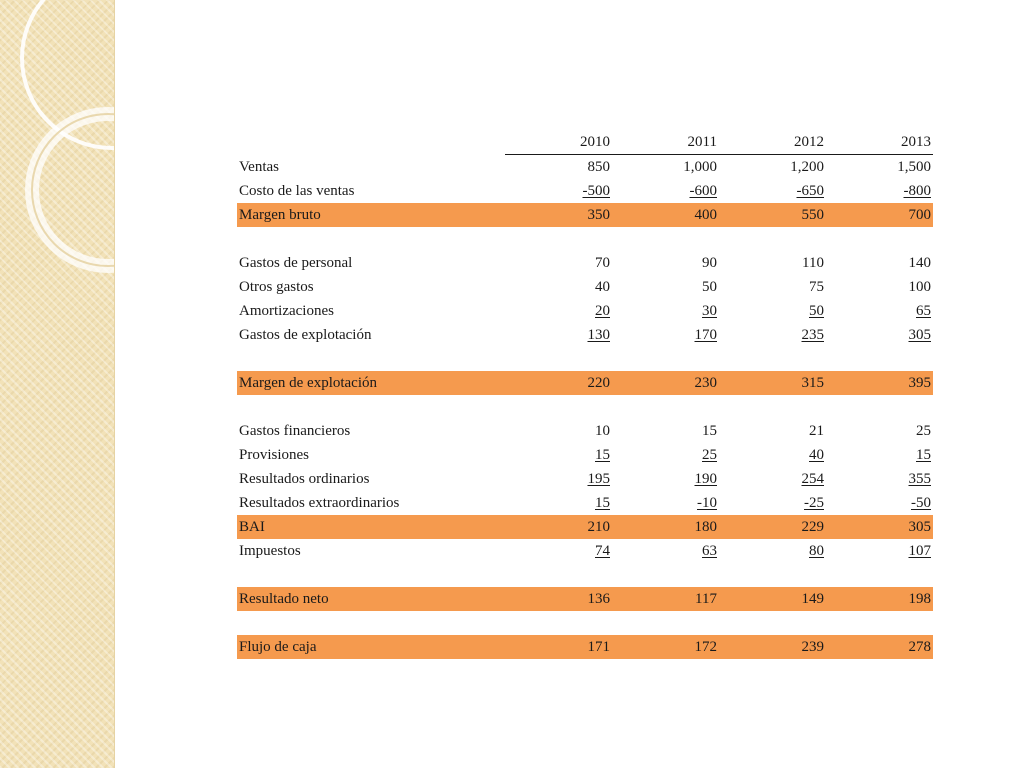 This screenshot has height=768, width=1024. I want to click on cell: 107, so click(920, 551).